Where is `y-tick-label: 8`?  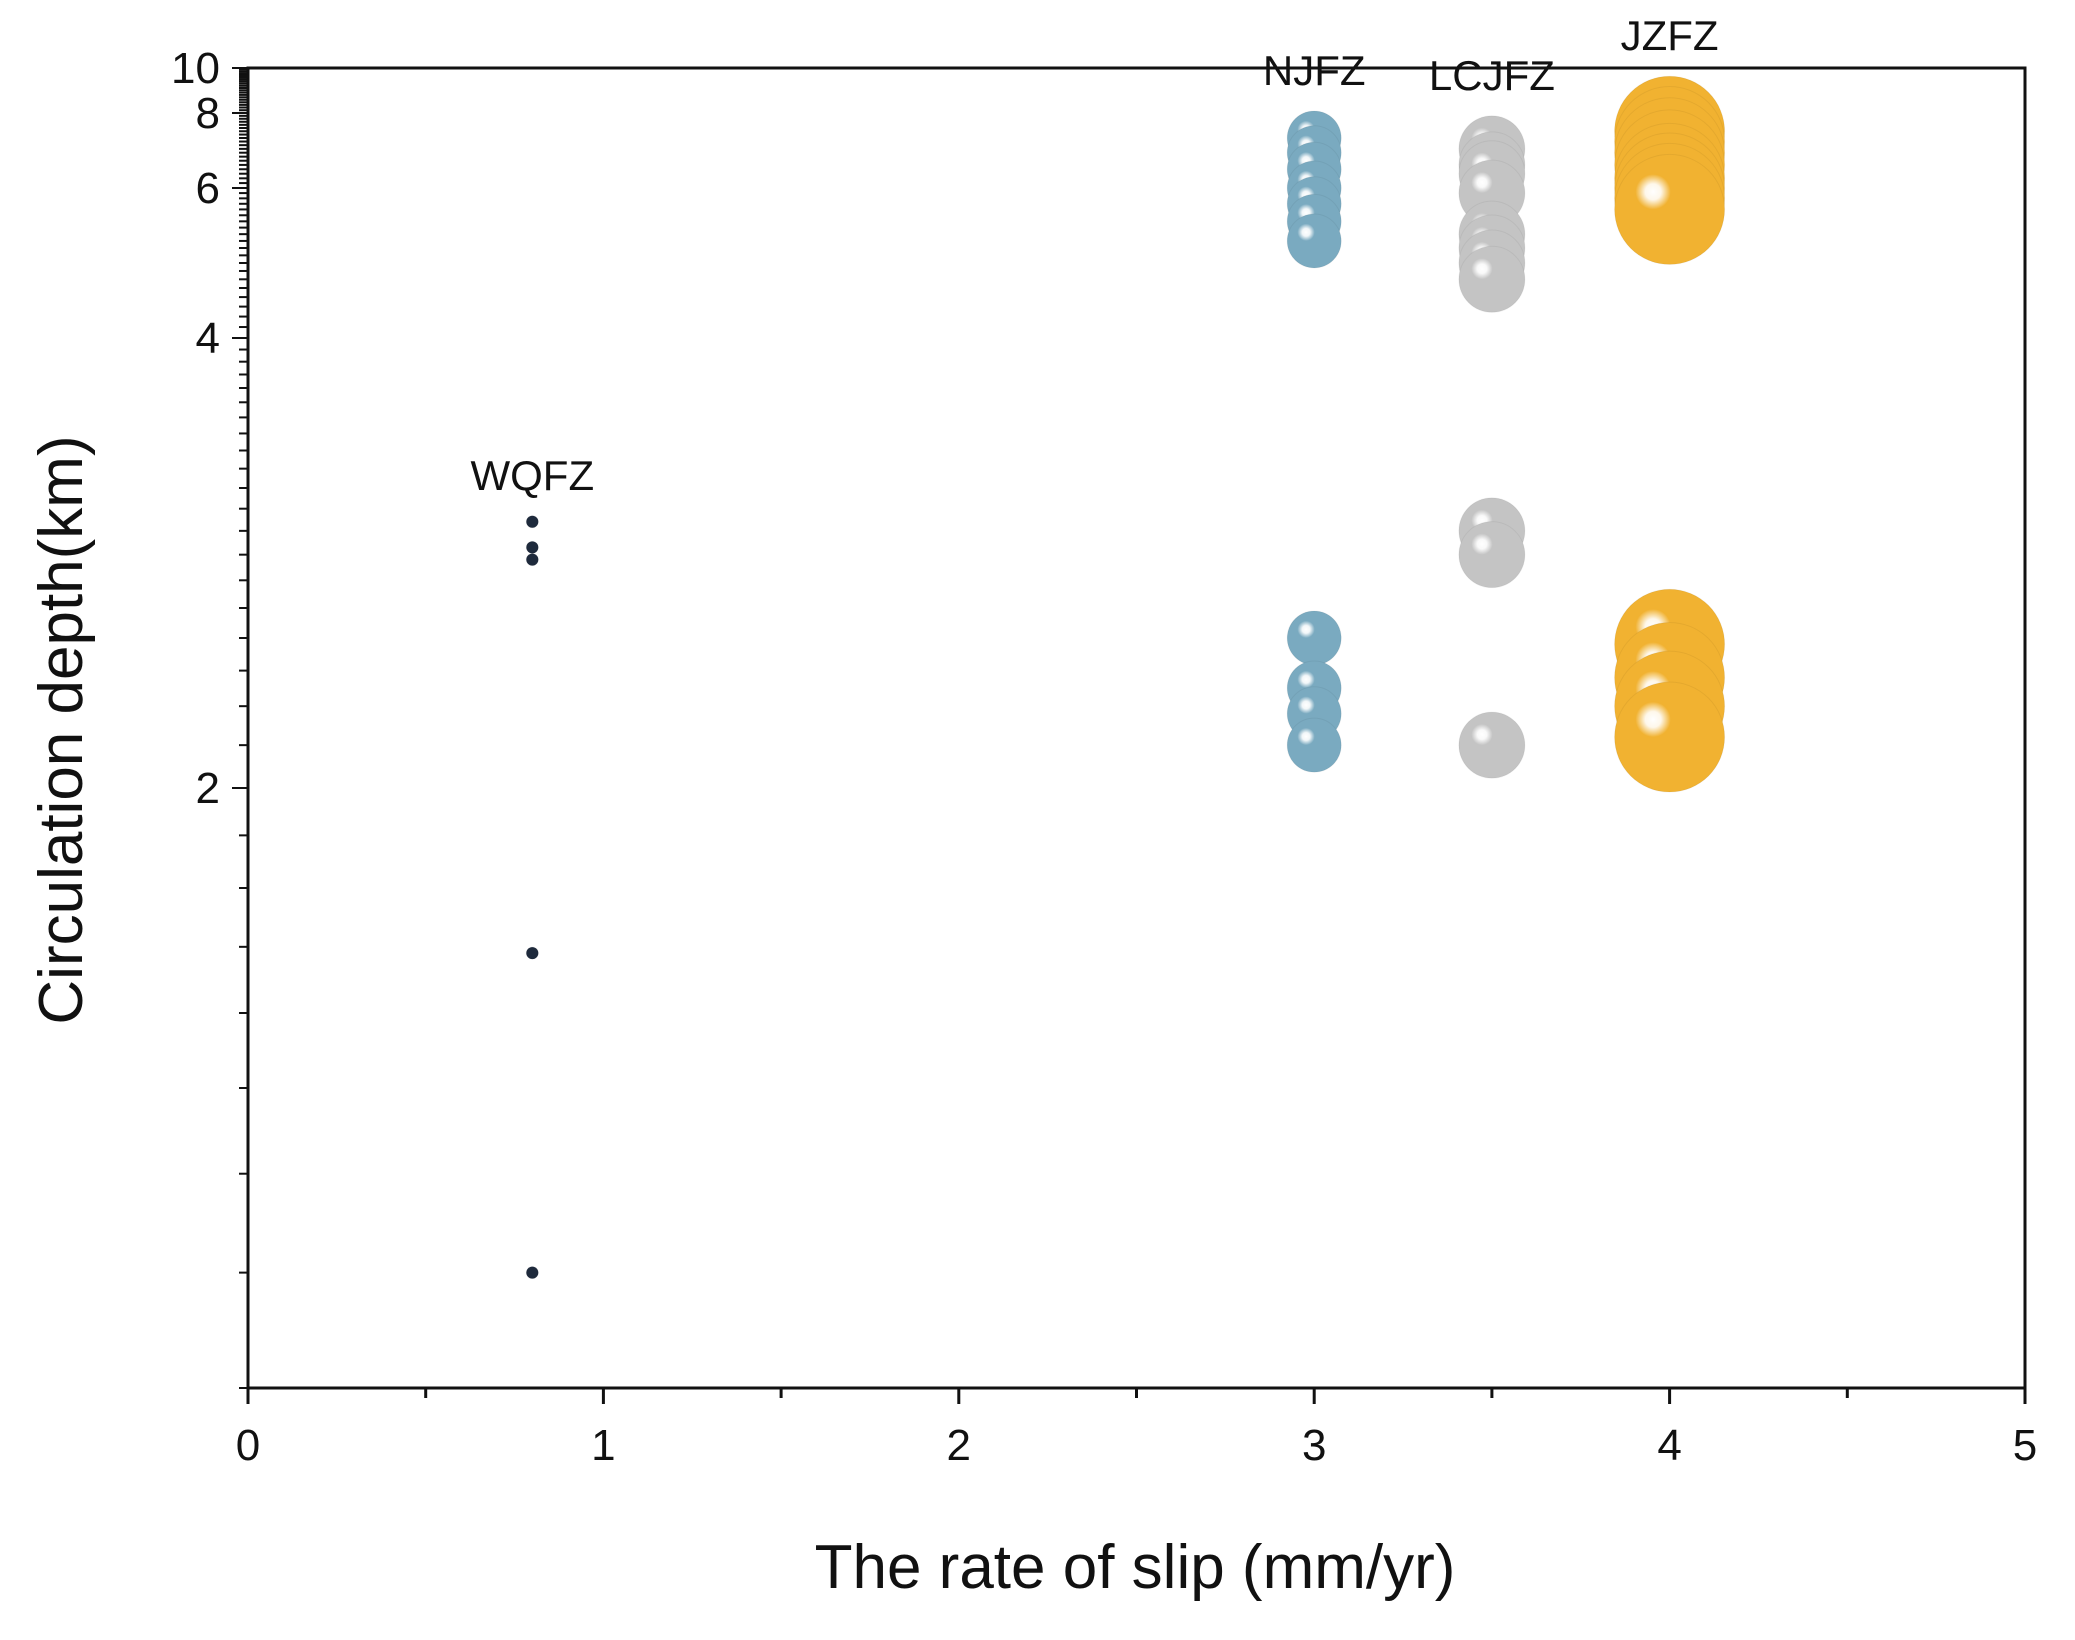
y-tick-label: 8 is located at coordinates (208, 113).